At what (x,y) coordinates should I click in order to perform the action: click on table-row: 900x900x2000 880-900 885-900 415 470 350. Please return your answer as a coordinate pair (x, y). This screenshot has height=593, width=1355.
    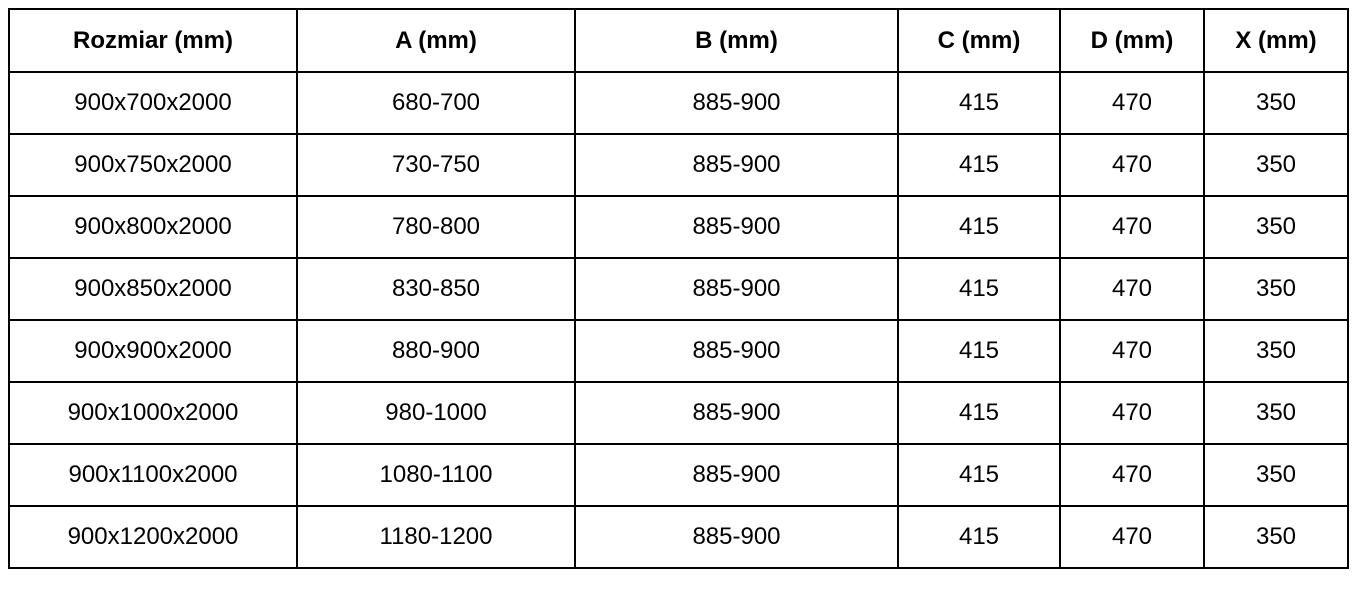
    Looking at the image, I should click on (678, 351).